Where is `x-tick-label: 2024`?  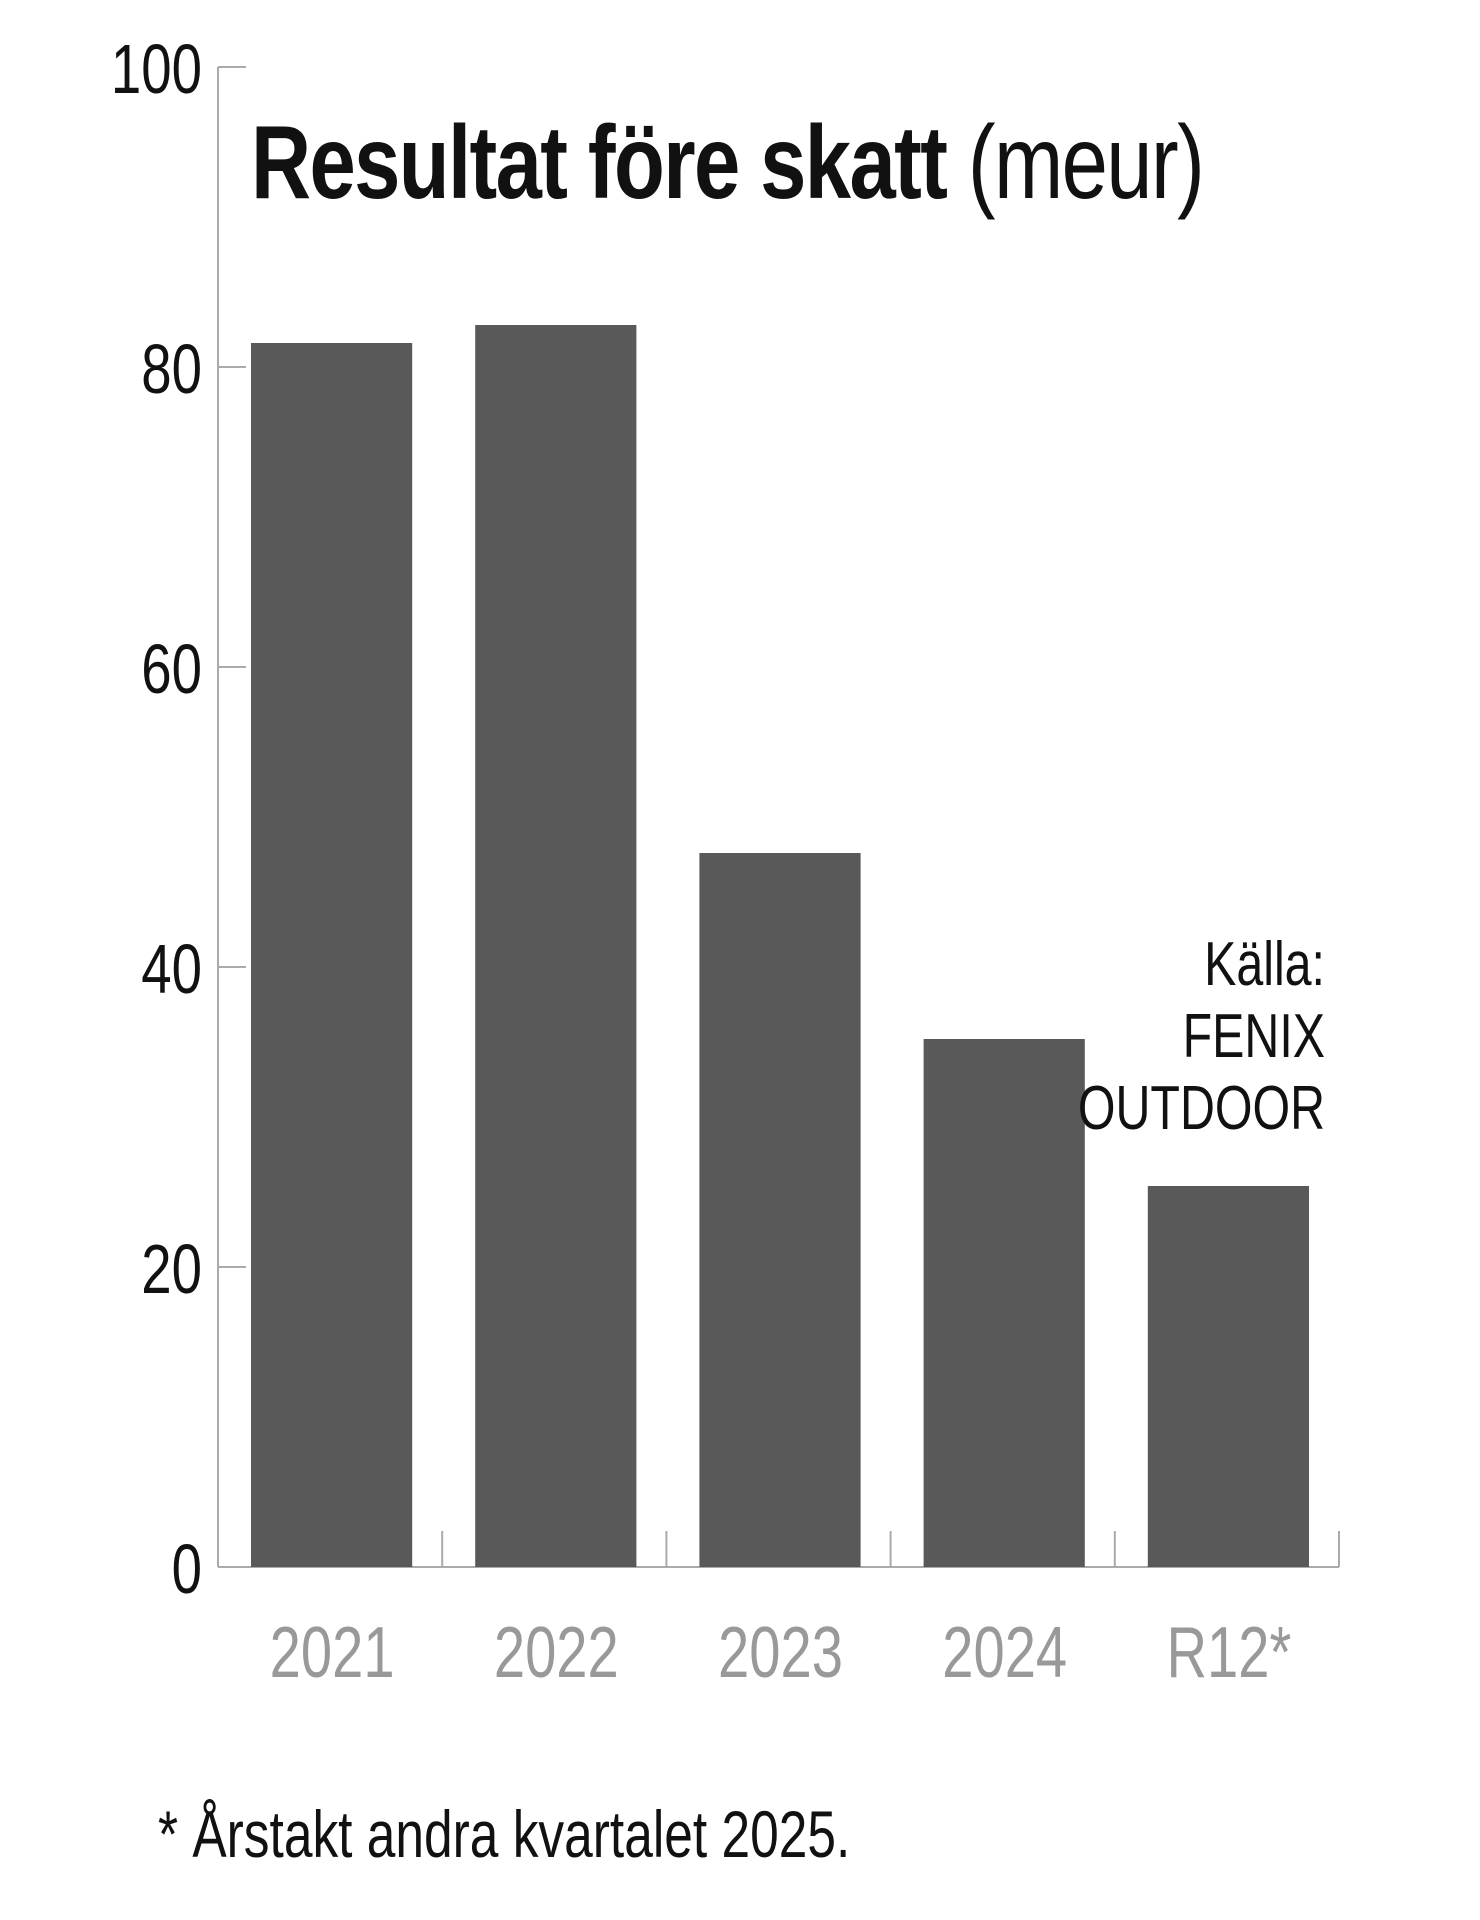 x-tick-label: 2024 is located at coordinates (1004, 1652).